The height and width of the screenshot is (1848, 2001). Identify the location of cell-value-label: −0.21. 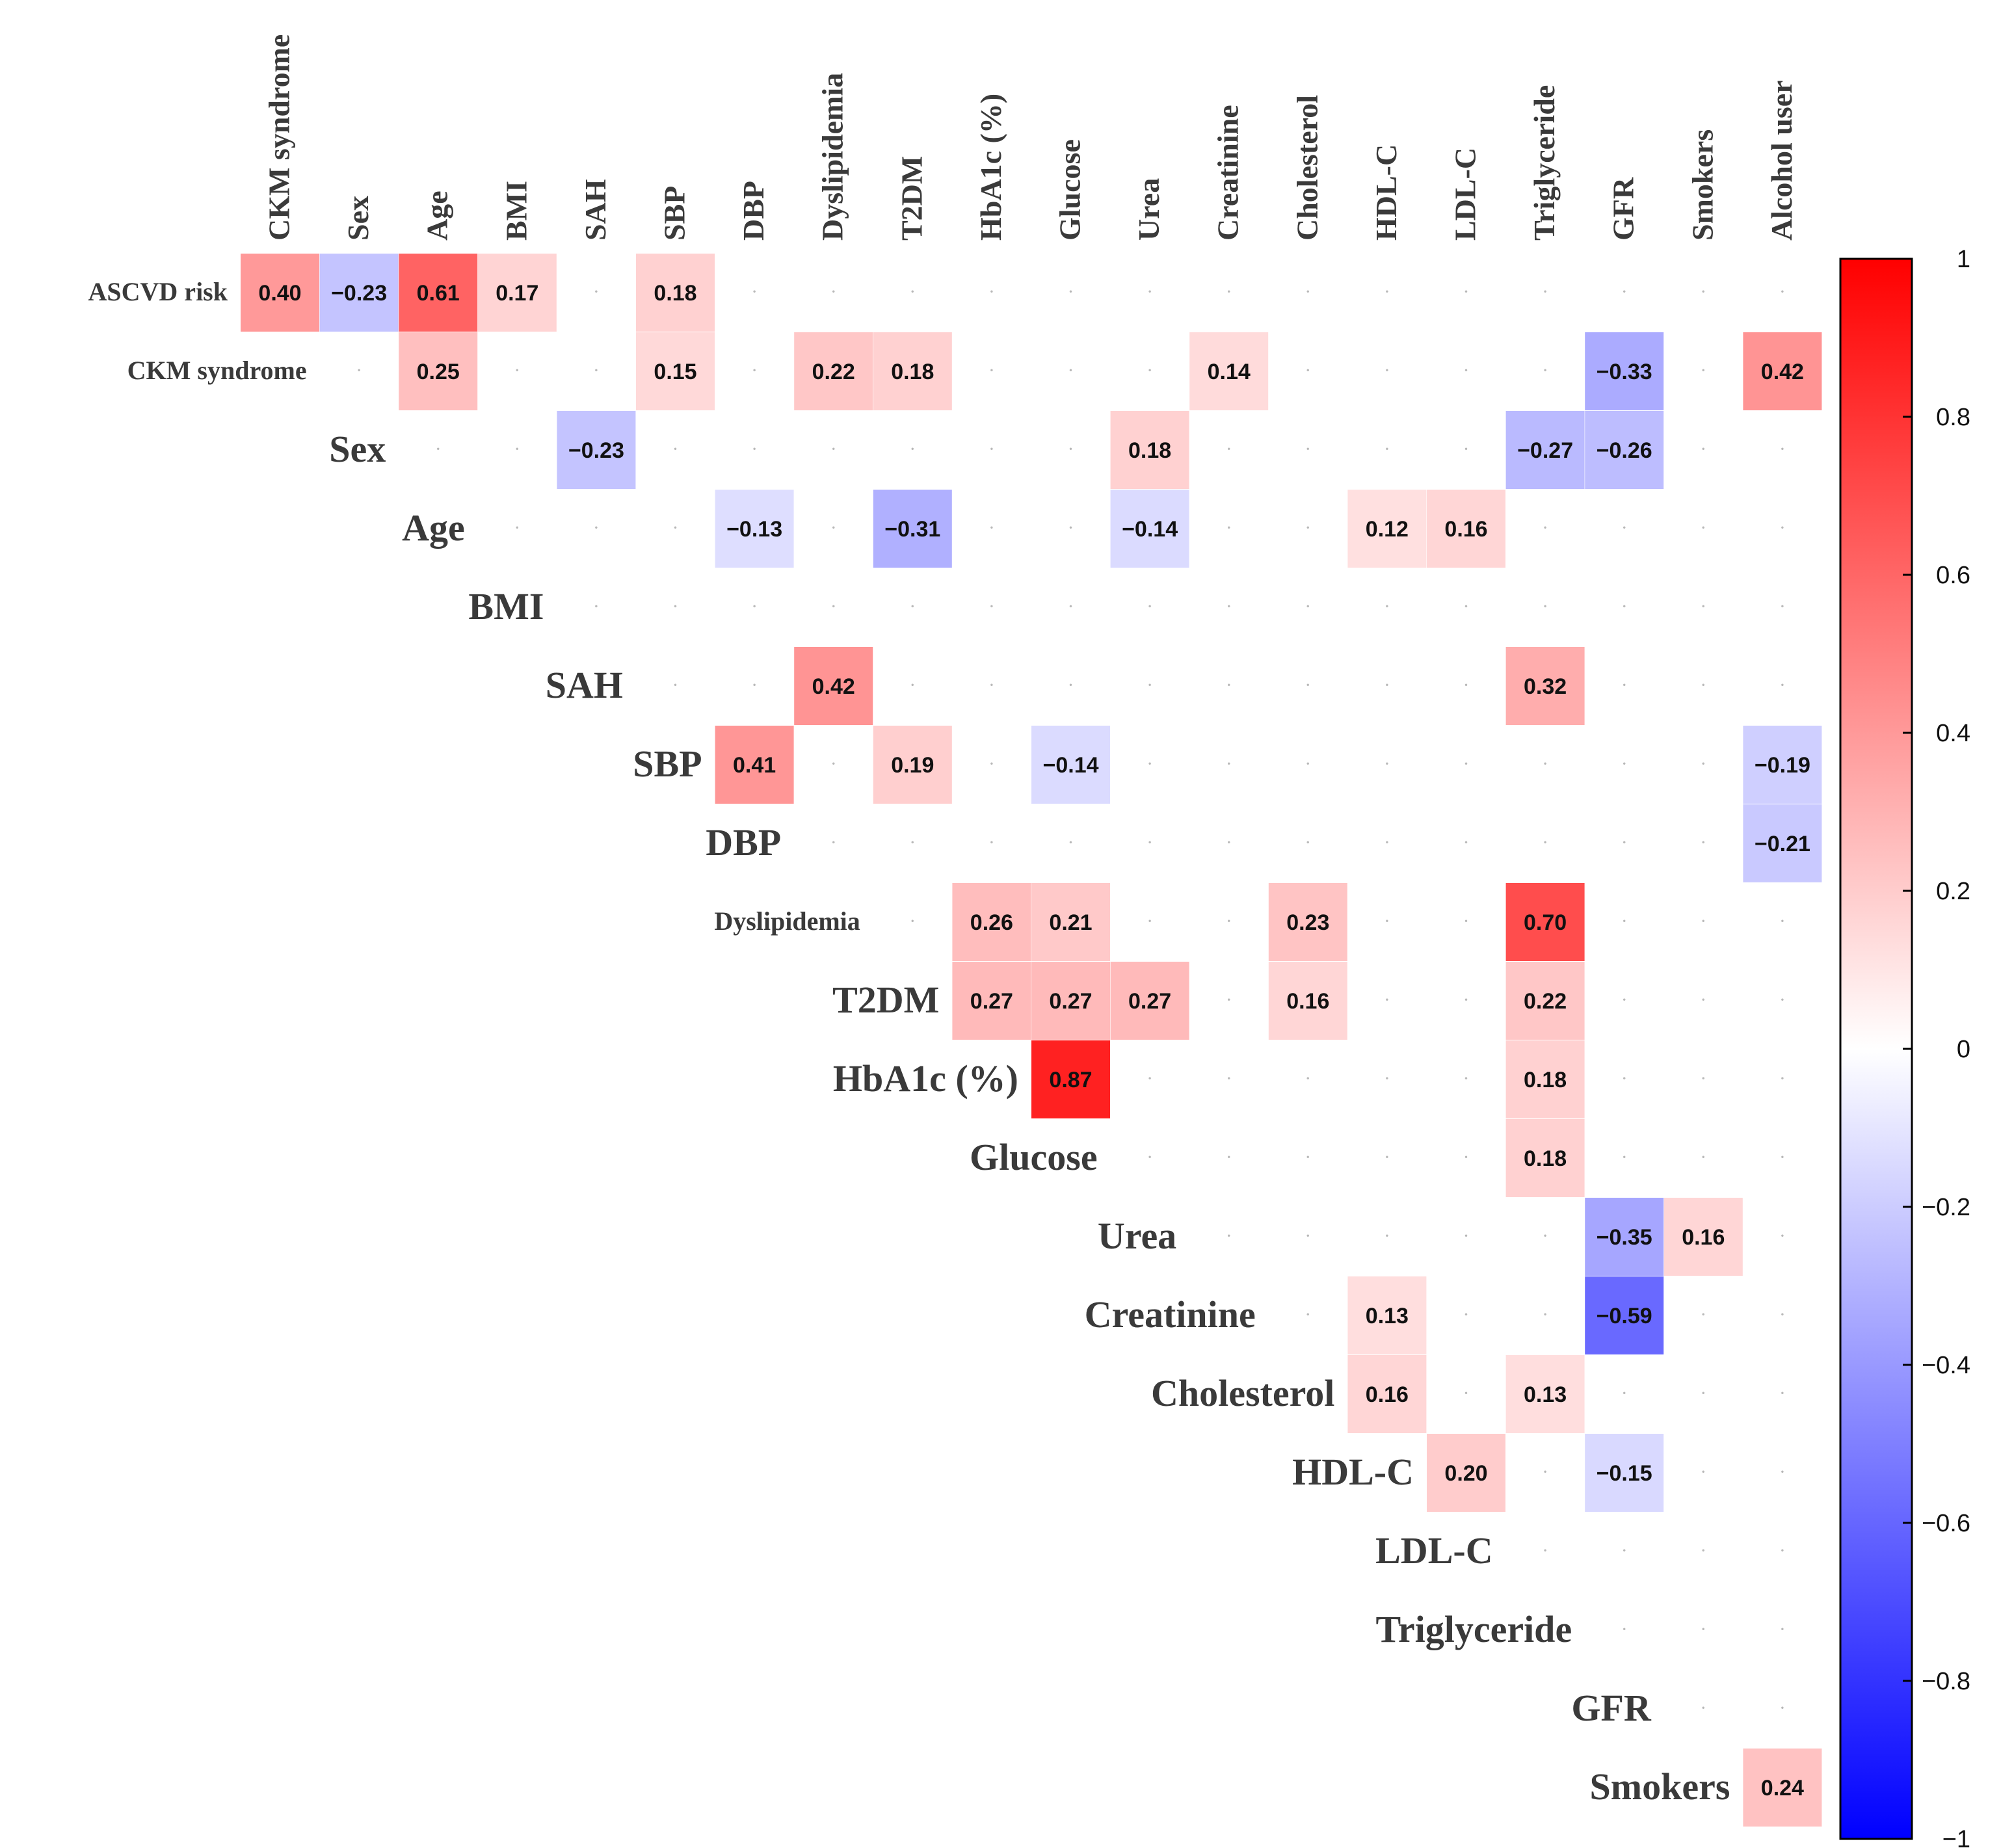
(1782, 844).